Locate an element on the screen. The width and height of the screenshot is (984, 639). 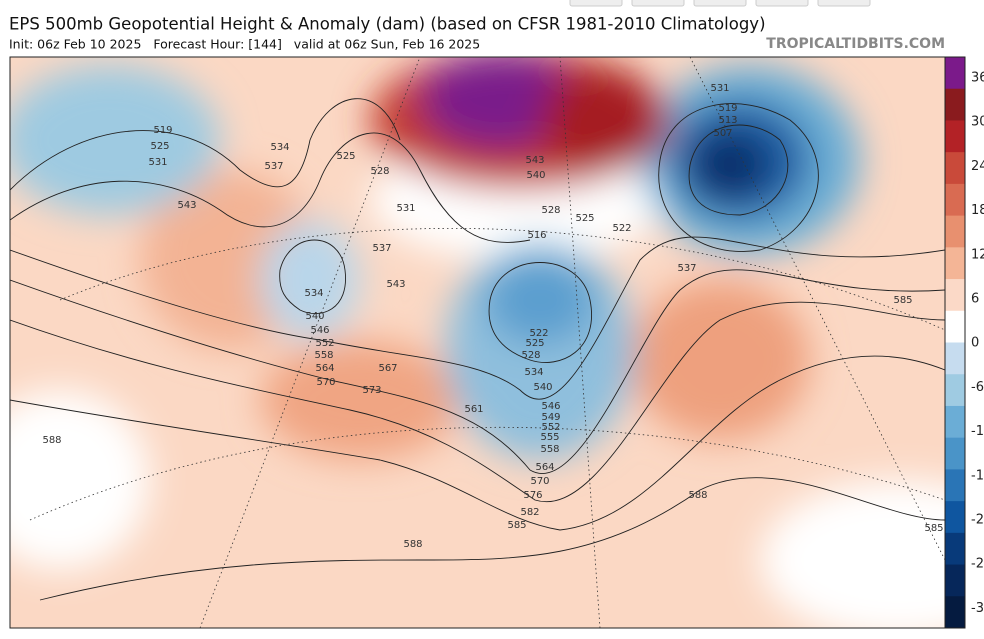
contour-label: 516 is located at coordinates (536, 235).